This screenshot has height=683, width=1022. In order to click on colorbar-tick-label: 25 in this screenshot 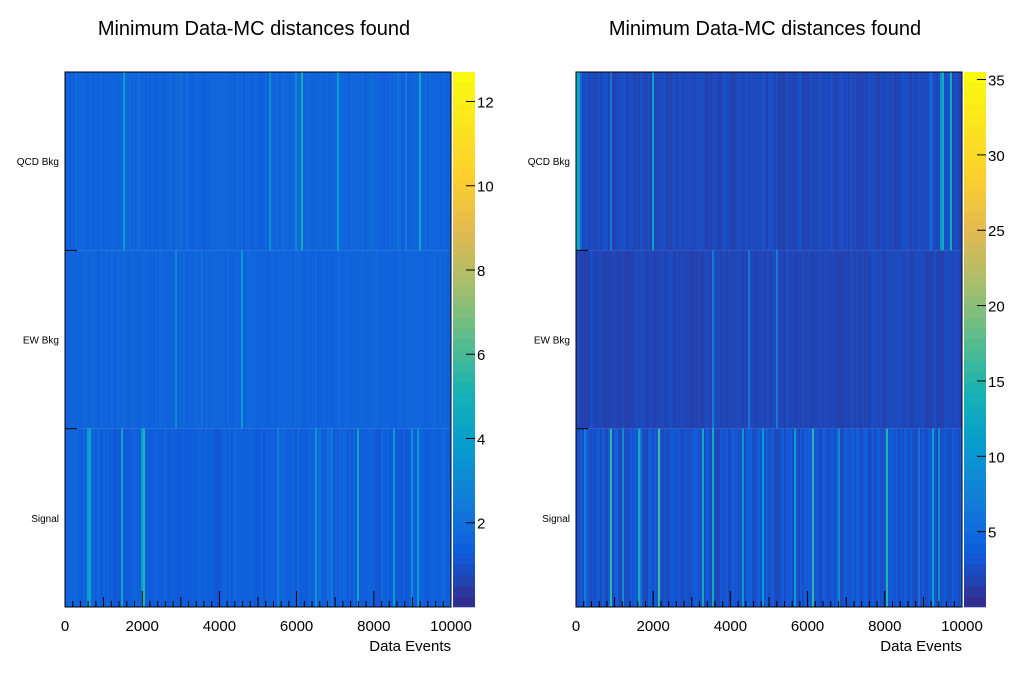, I will do `click(996, 231)`.